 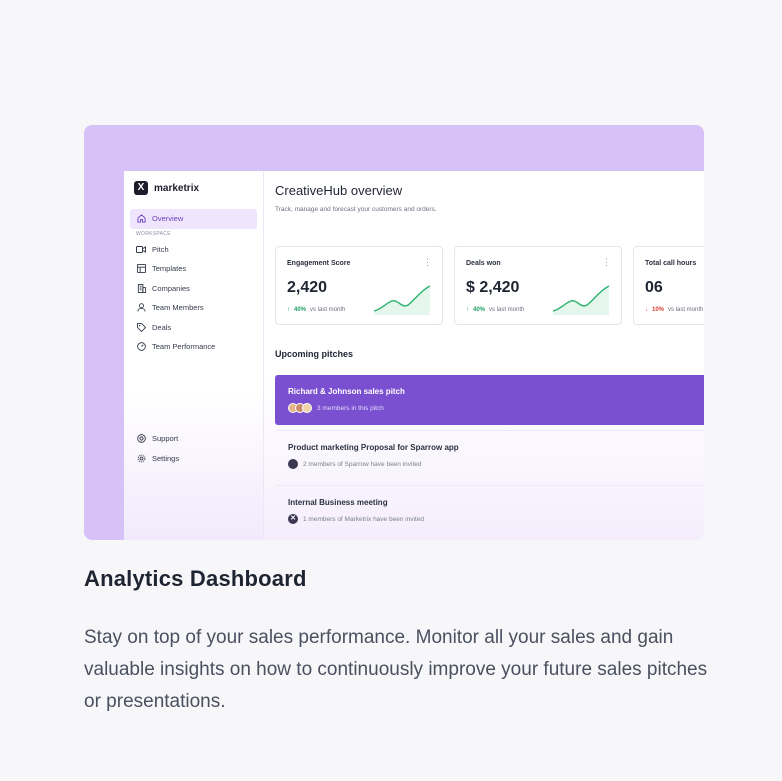 What do you see at coordinates (293, 519) in the screenshot?
I see `marketrix-avatar-icon: ✕` at bounding box center [293, 519].